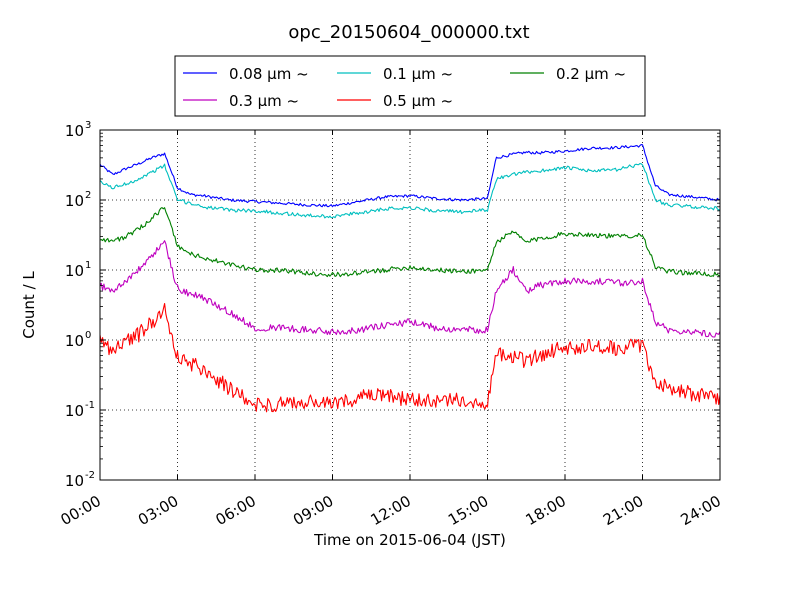 This screenshot has width=800, height=600. What do you see at coordinates (81, 510) in the screenshot?
I see `x-tick-label: 00:00` at bounding box center [81, 510].